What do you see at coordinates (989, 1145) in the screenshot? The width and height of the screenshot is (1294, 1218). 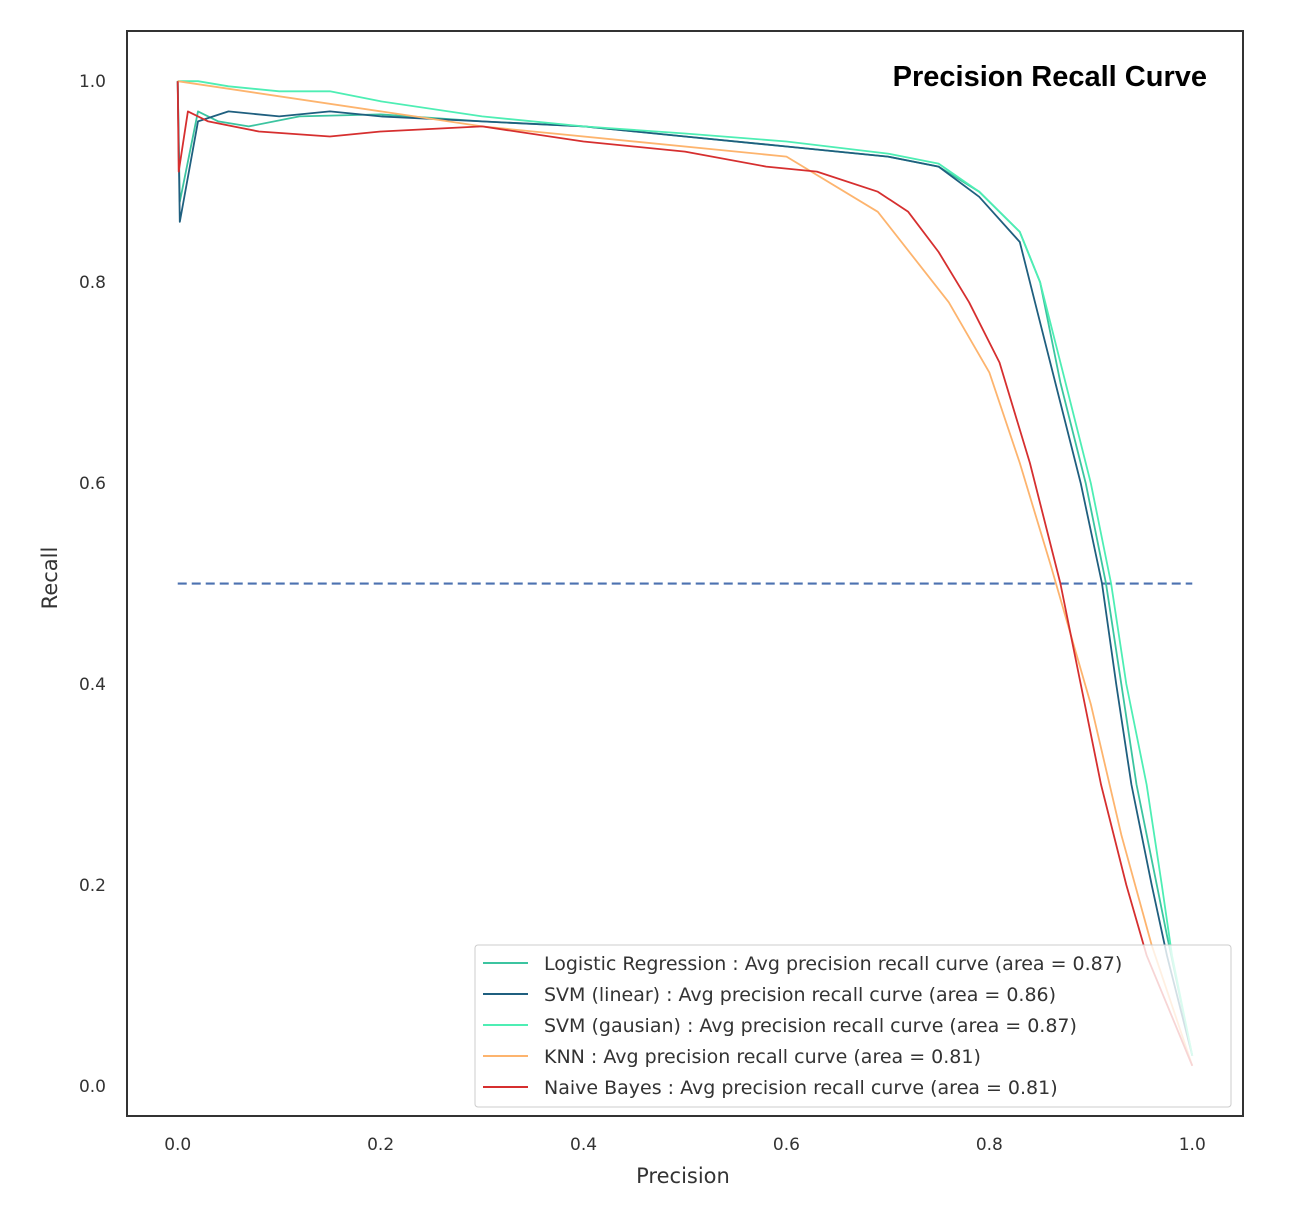 I see `x-tick-label: 0.8` at bounding box center [989, 1145].